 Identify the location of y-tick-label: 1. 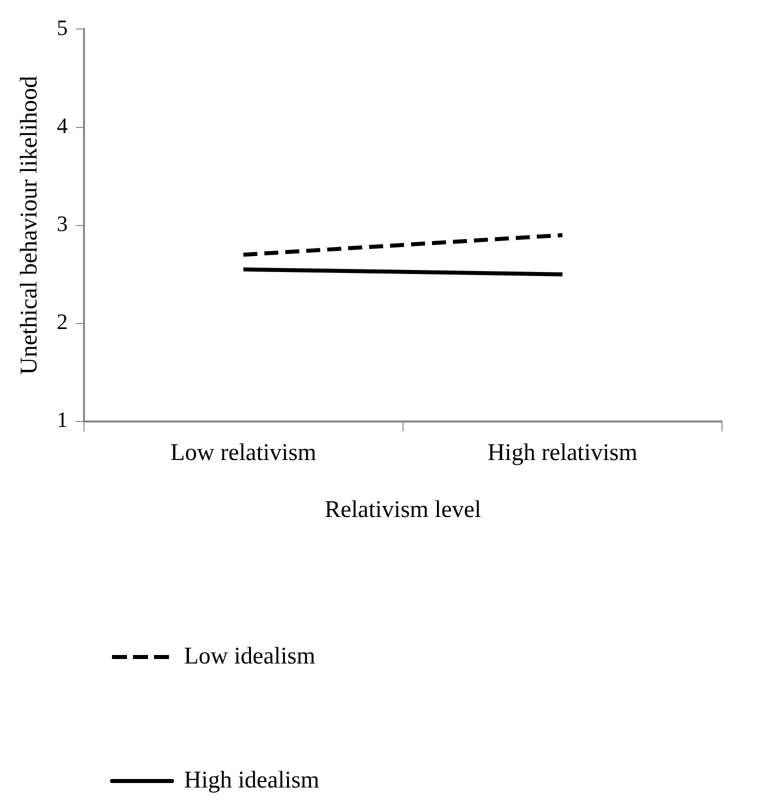
(62, 419).